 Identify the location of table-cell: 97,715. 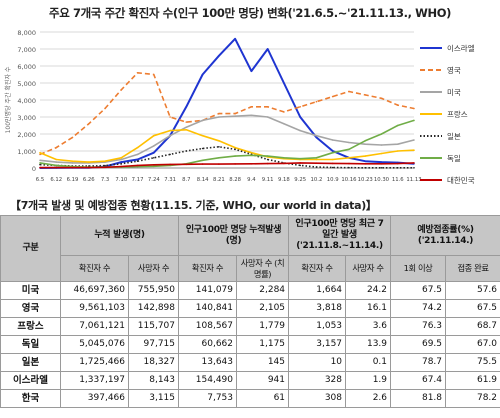
(153, 344).